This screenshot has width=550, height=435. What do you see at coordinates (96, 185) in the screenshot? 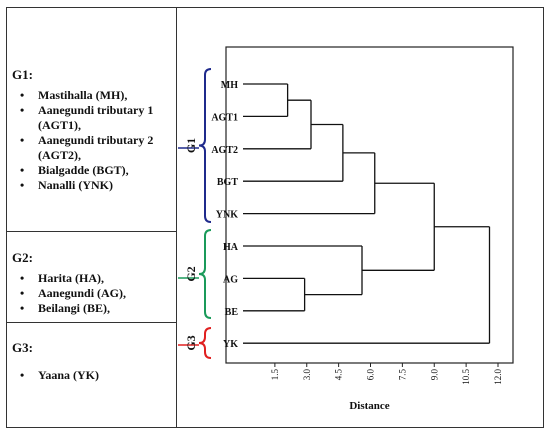
I see `list-item: Nanalli (YNK)` at bounding box center [96, 185].